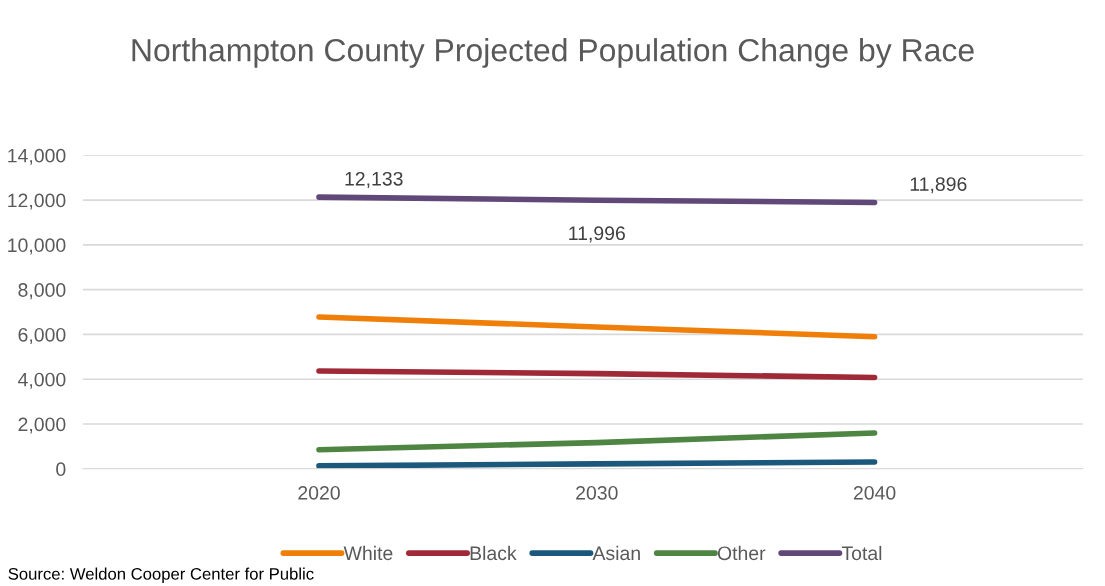 The image size is (1105, 586). What do you see at coordinates (42, 425) in the screenshot?
I see `y-tick-label: 2,000` at bounding box center [42, 425].